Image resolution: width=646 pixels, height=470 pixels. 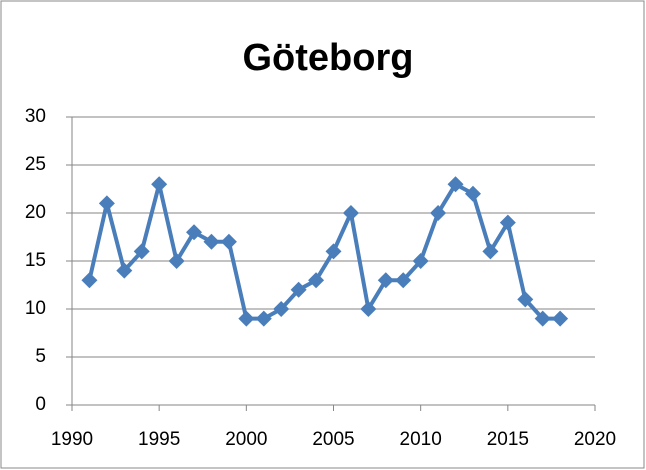 What do you see at coordinates (246, 439) in the screenshot?
I see `x-tick-label: 2000` at bounding box center [246, 439].